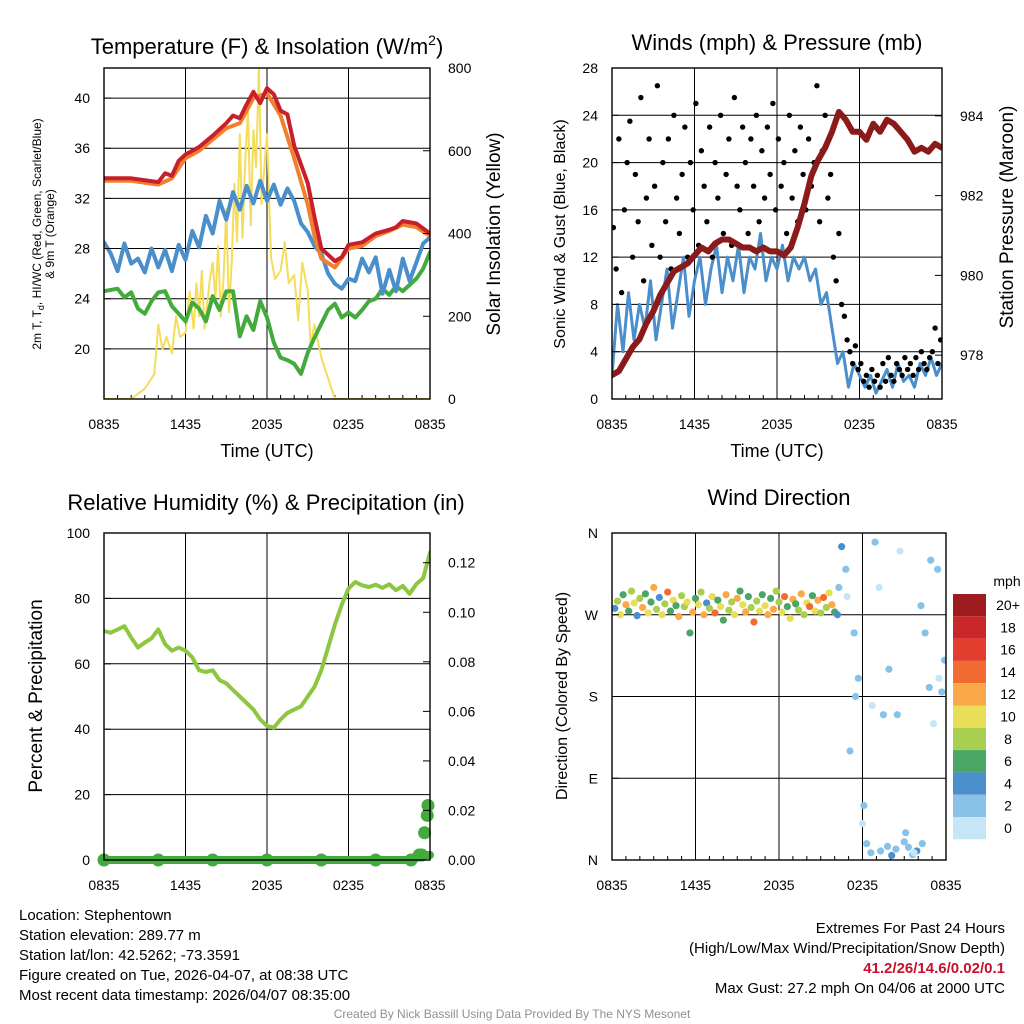 The width and height of the screenshot is (1024, 1024). I want to click on colorbar-label: 2, so click(1008, 806).